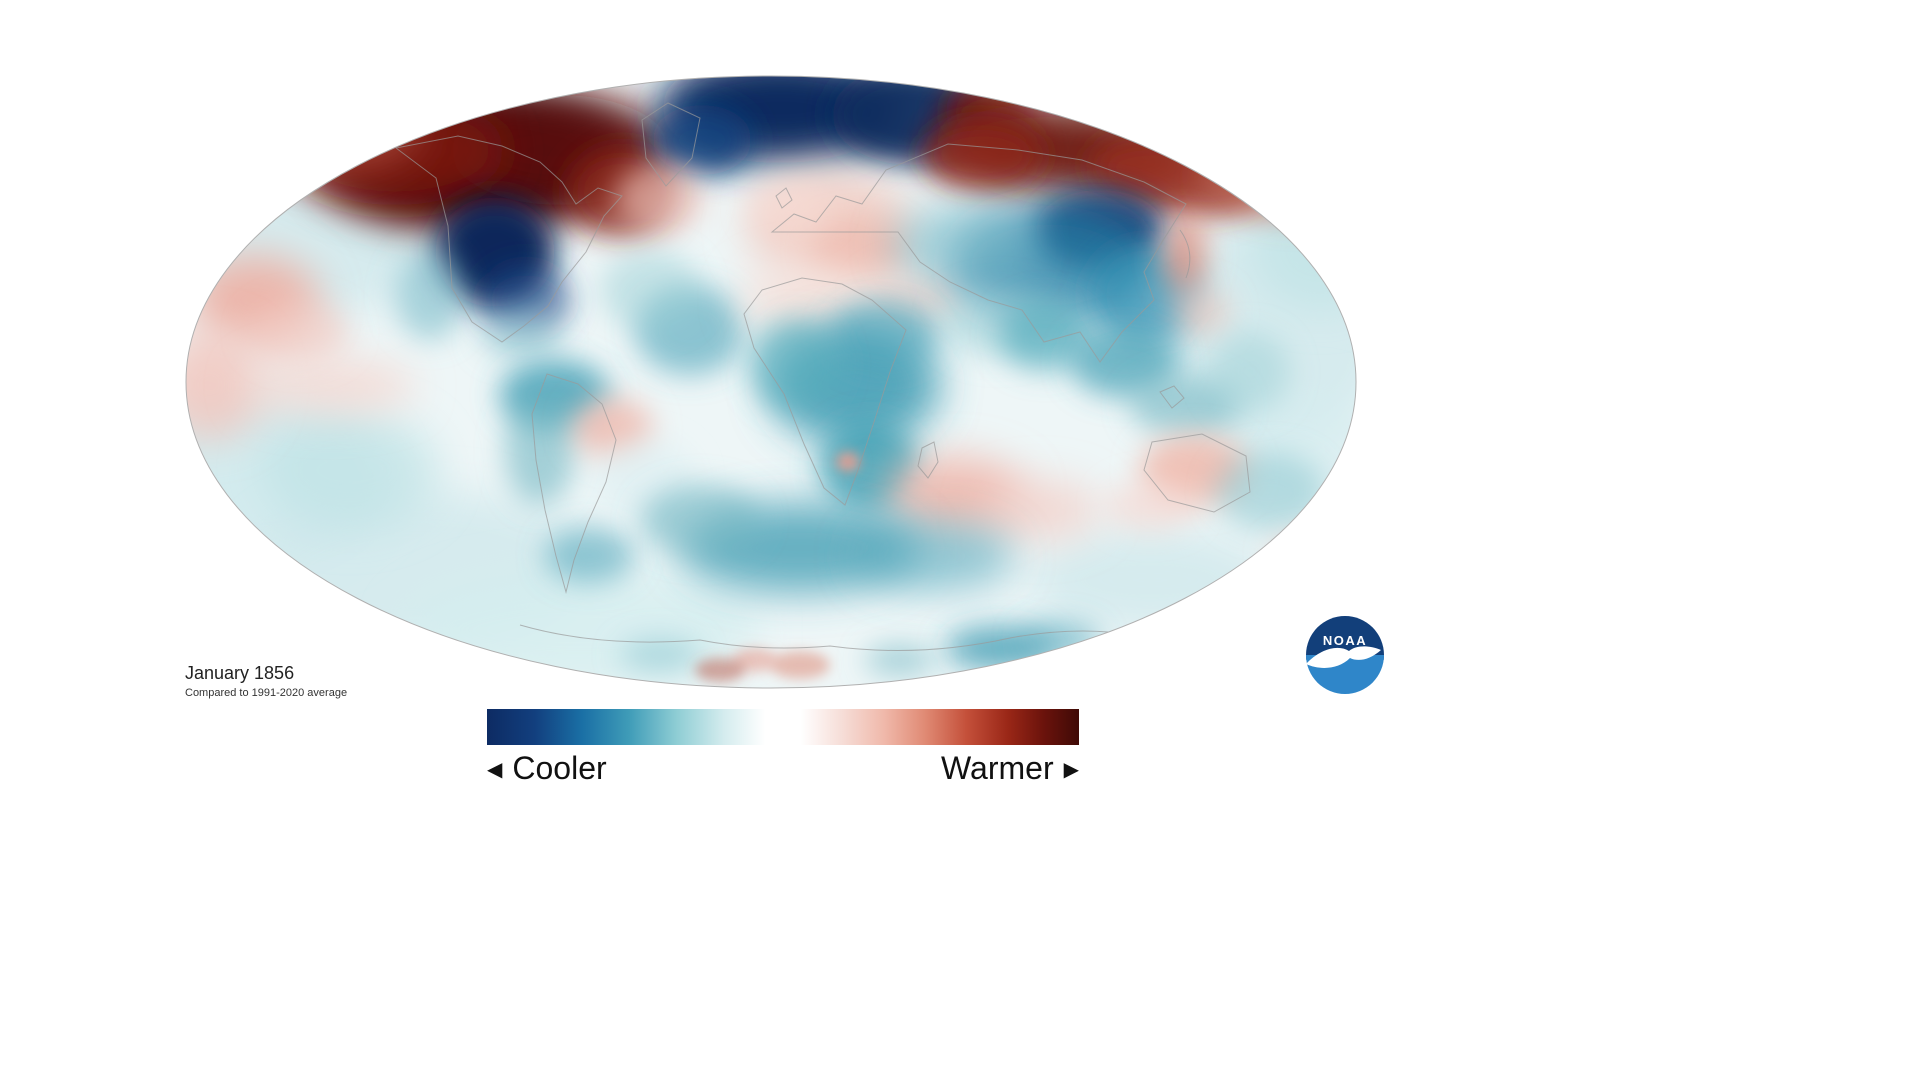 The width and height of the screenshot is (1920, 1080). Describe the element at coordinates (1172, 397) in the screenshot. I see `coastline-borneo` at that location.